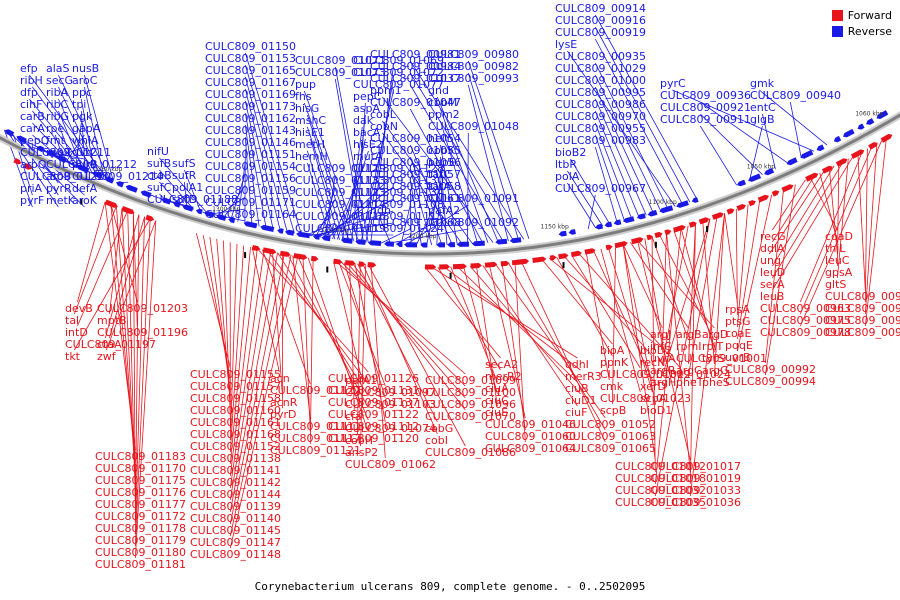  I want to click on gene-label: CULC809_00914, so click(600, 8).